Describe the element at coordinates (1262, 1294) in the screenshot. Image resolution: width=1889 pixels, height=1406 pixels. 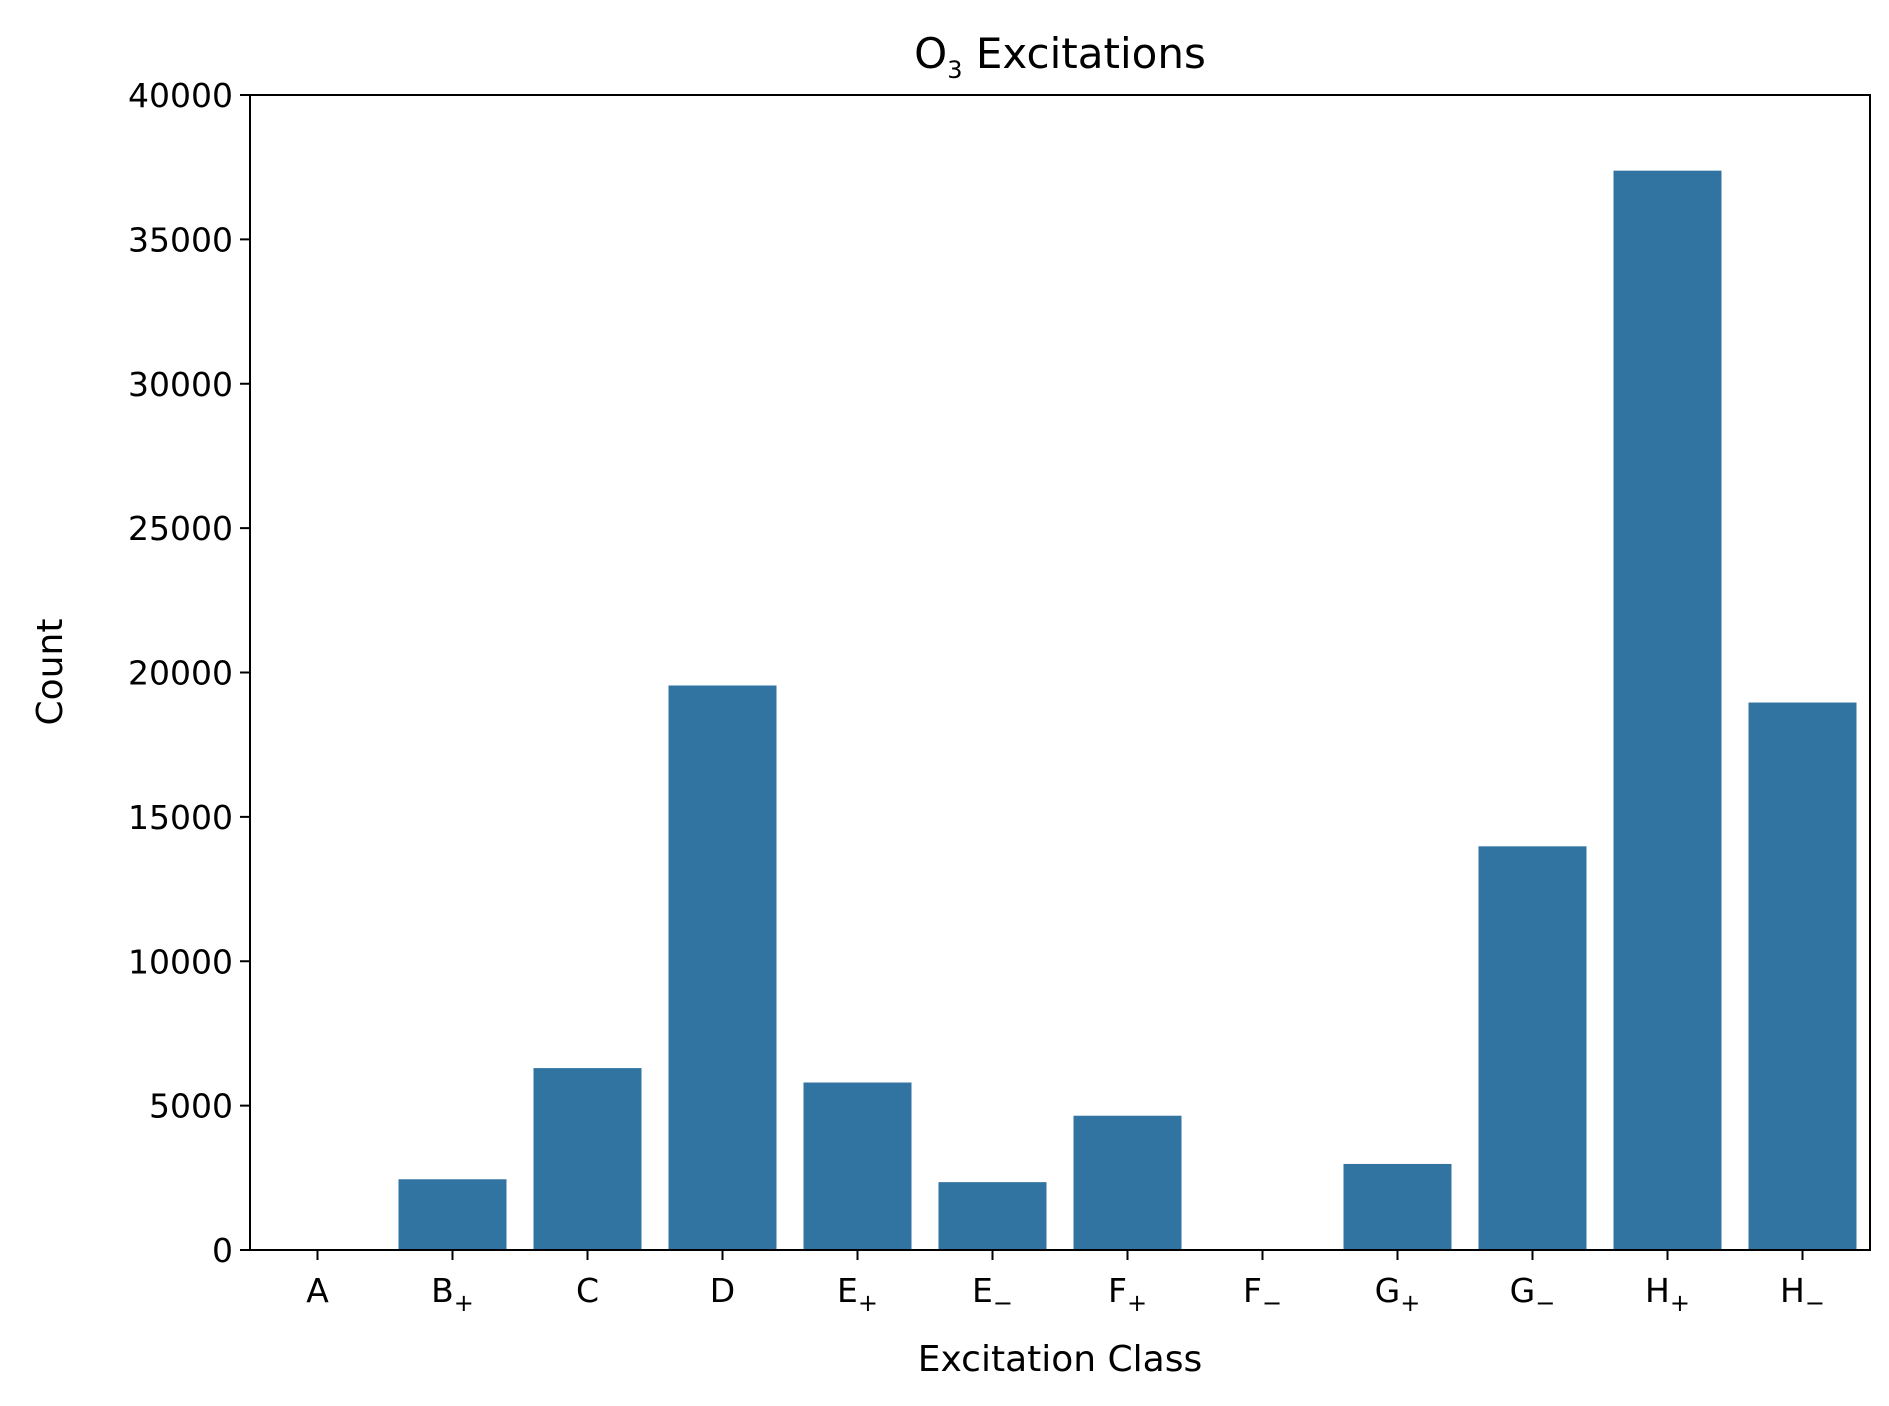
I see `x-tick-label: F−` at that location.